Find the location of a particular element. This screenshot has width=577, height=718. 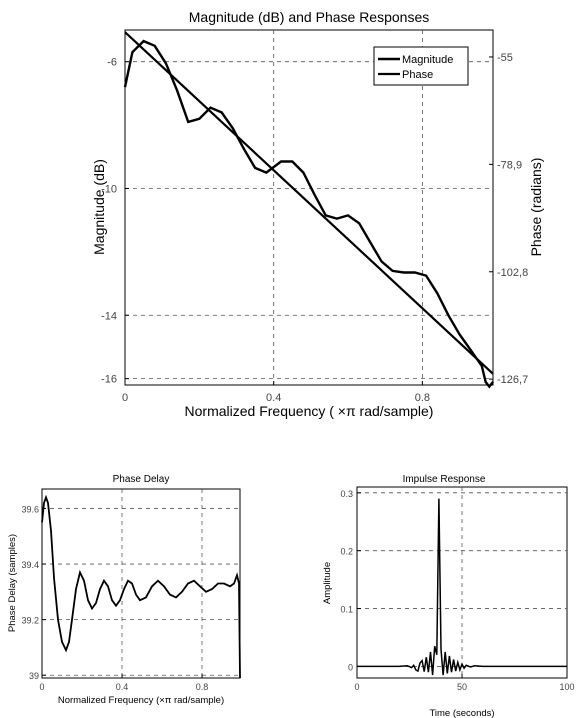

impulse-response-line is located at coordinates (462, 587).